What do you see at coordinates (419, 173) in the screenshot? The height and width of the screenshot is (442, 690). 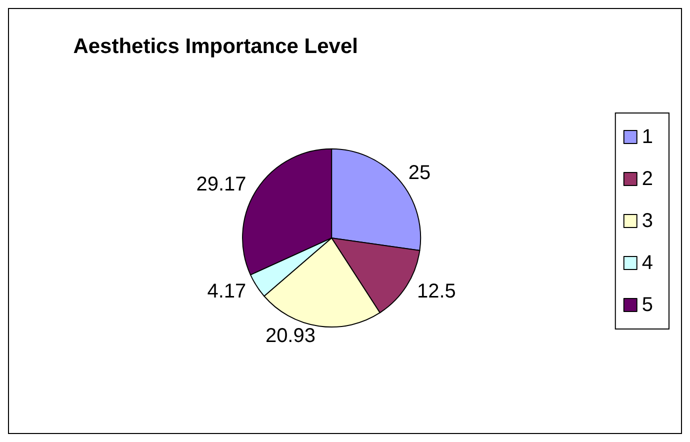 I see `data-label: 25` at bounding box center [419, 173].